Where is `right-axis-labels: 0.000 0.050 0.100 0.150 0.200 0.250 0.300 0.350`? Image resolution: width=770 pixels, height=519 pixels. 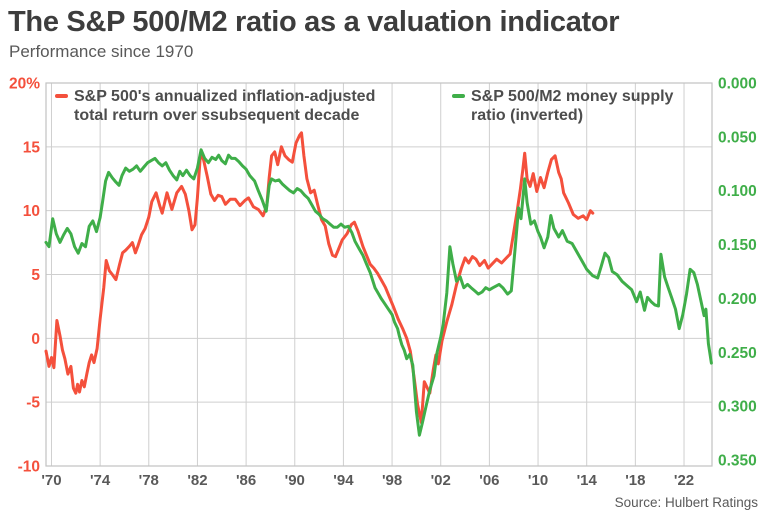
right-axis-labels: 0.000 0.050 0.100 0.150 0.200 0.250 0.300 0.350 is located at coordinates (737, 273).